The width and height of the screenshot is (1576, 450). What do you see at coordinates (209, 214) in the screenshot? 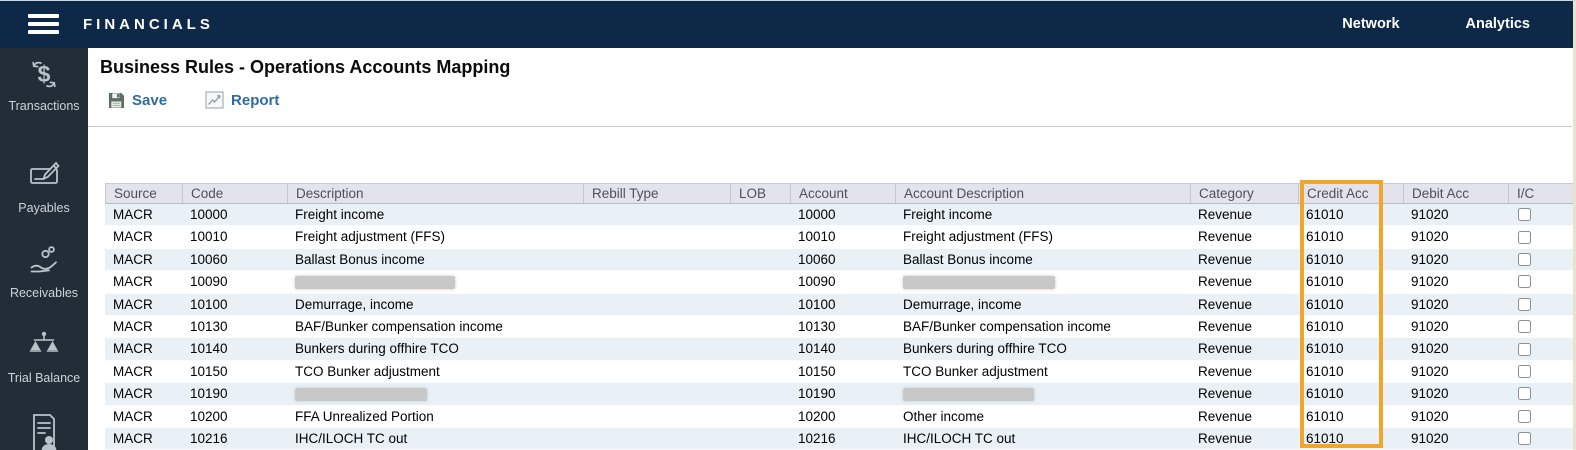
I see `code-cell: 10000` at bounding box center [209, 214].